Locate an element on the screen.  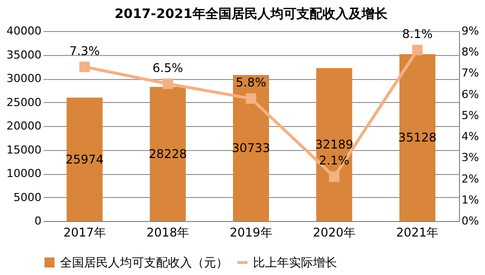
data-label: 28228 is located at coordinates (167, 153).